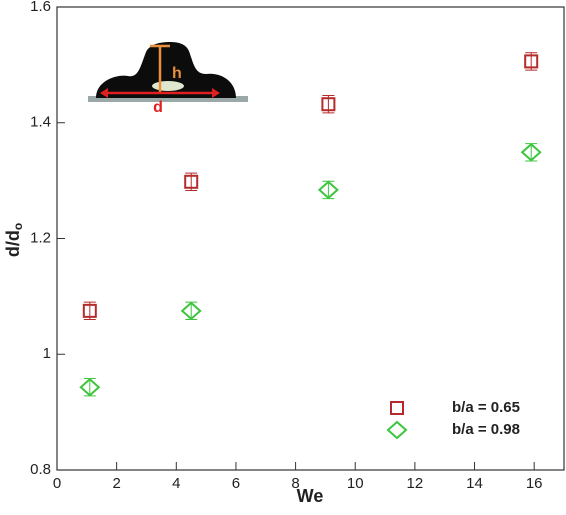  What do you see at coordinates (236, 483) in the screenshot?
I see `x-tick-label: 6` at bounding box center [236, 483].